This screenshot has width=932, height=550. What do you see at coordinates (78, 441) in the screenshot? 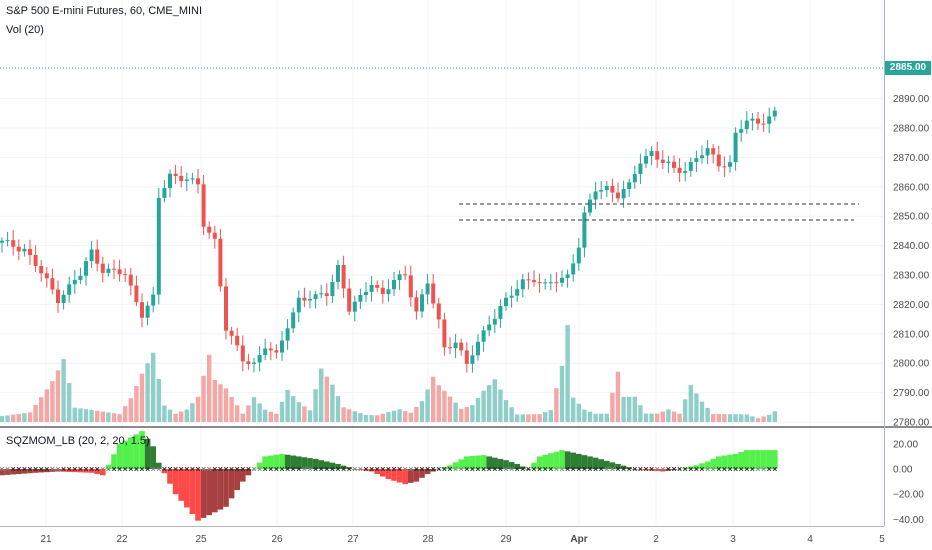
I see `indicator-legend: SQZMOM_LB (20, 2, 20, 1.5)` at bounding box center [78, 441].